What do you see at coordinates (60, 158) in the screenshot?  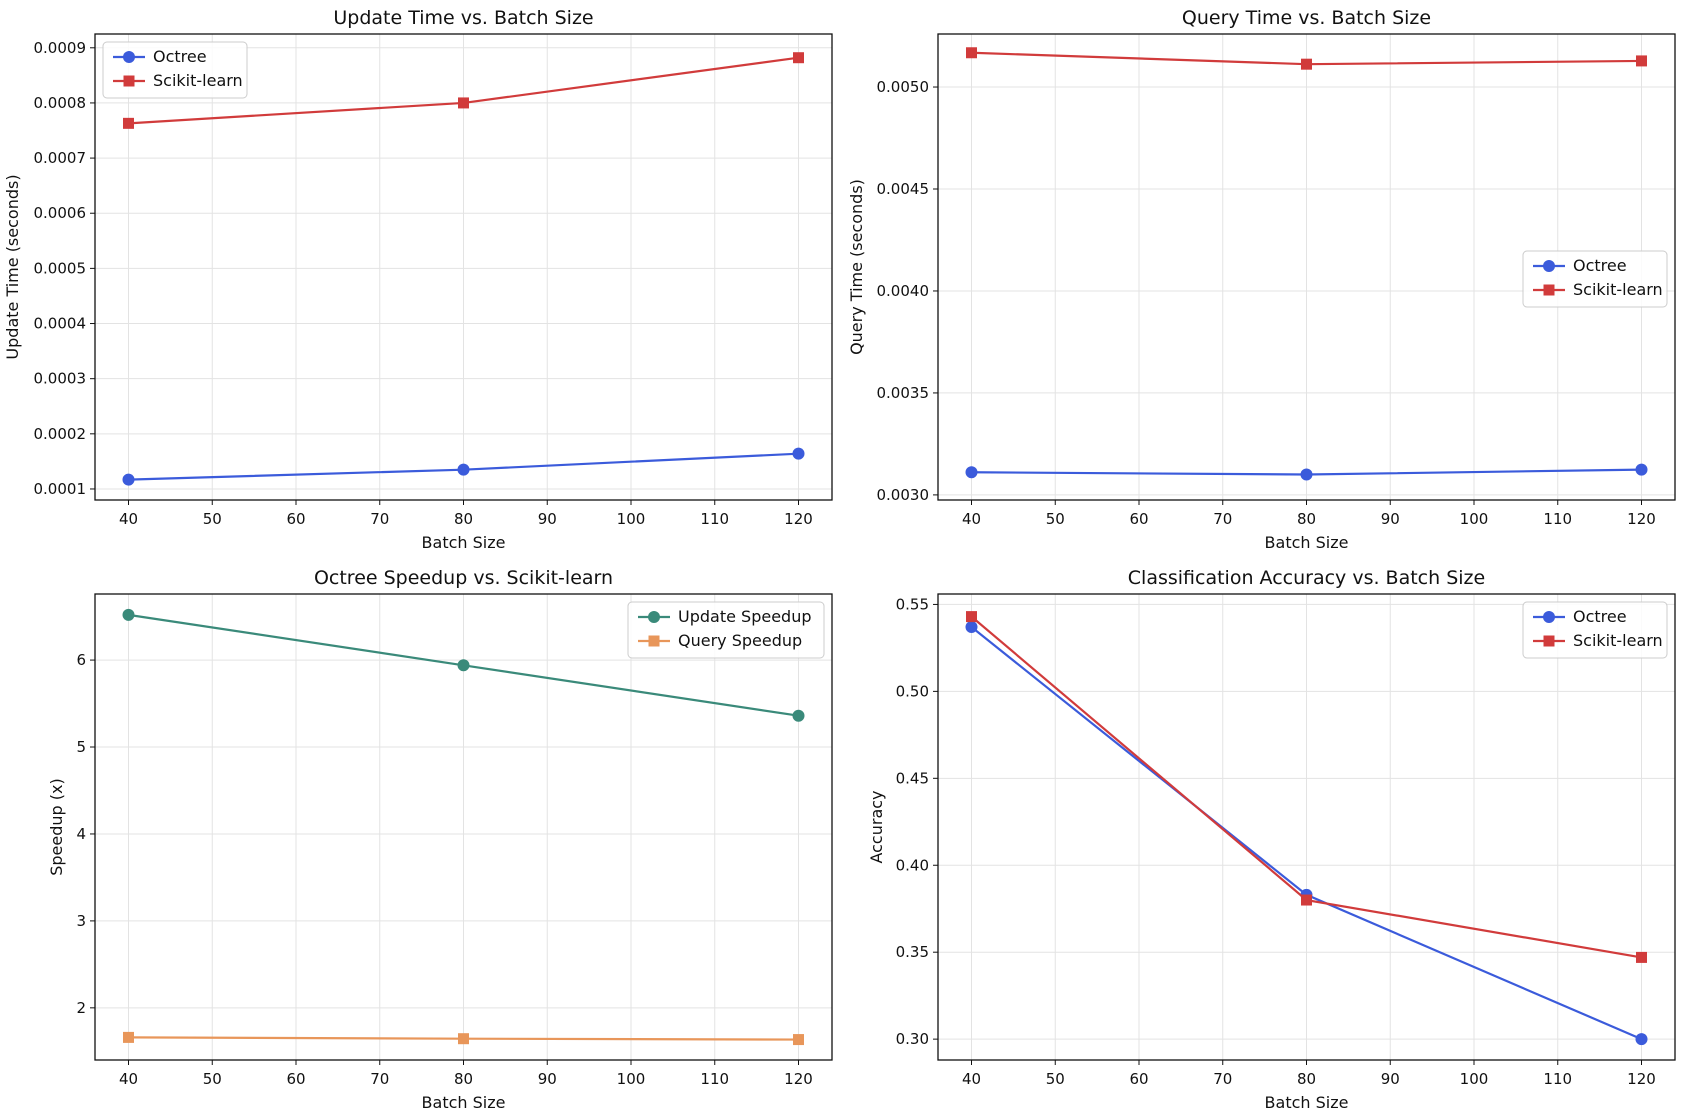 I see `y-tick-label: 0.0007` at bounding box center [60, 158].